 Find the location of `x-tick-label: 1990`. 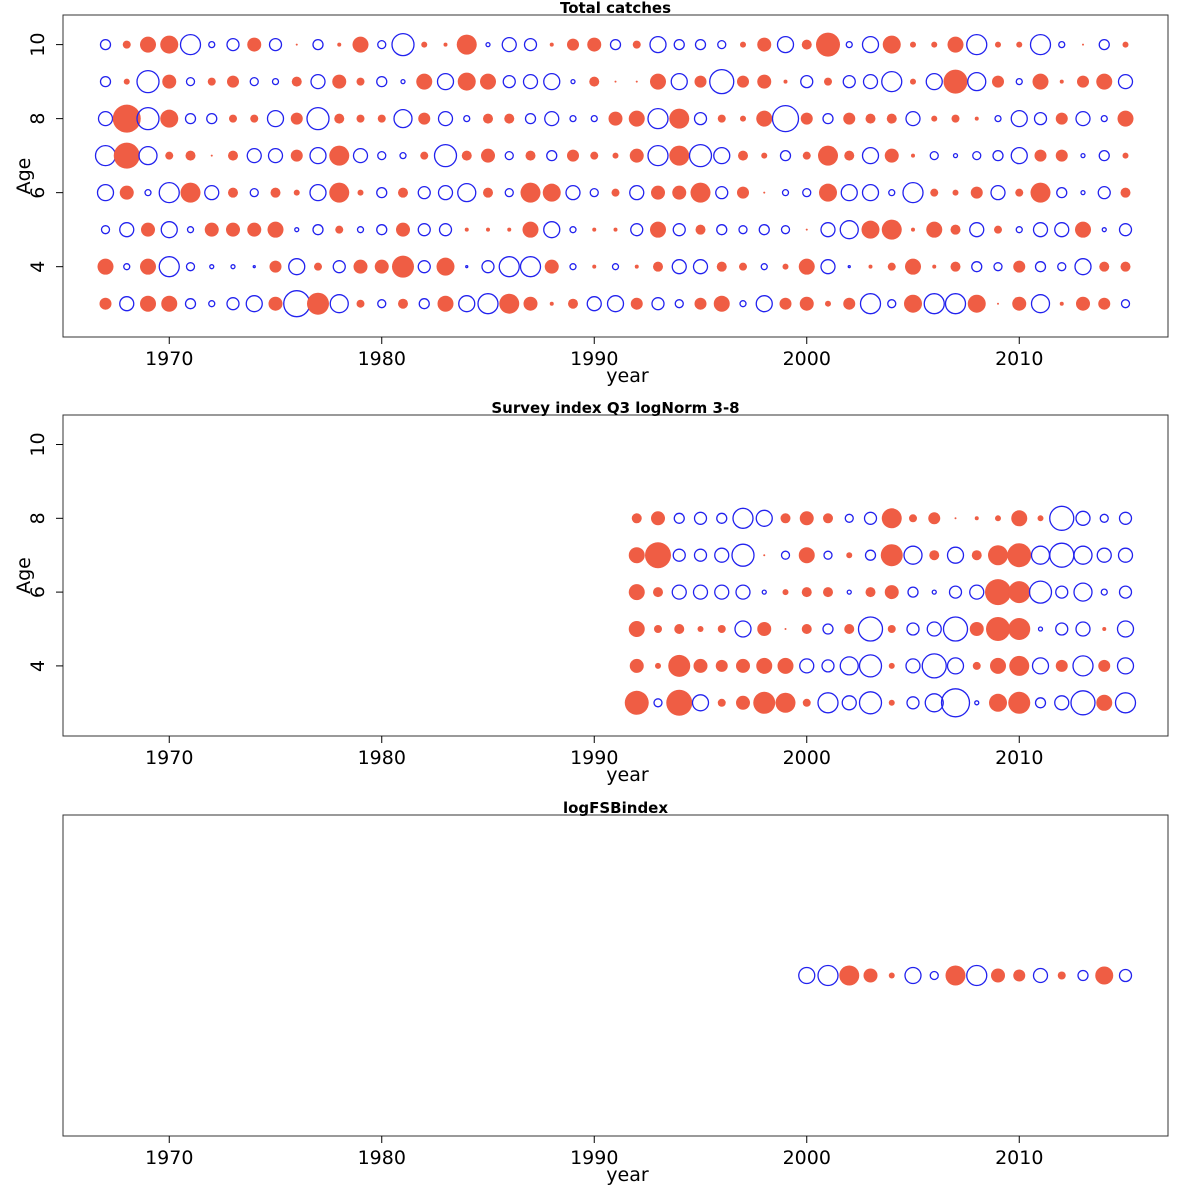

x-tick-label: 1990 is located at coordinates (594, 359).